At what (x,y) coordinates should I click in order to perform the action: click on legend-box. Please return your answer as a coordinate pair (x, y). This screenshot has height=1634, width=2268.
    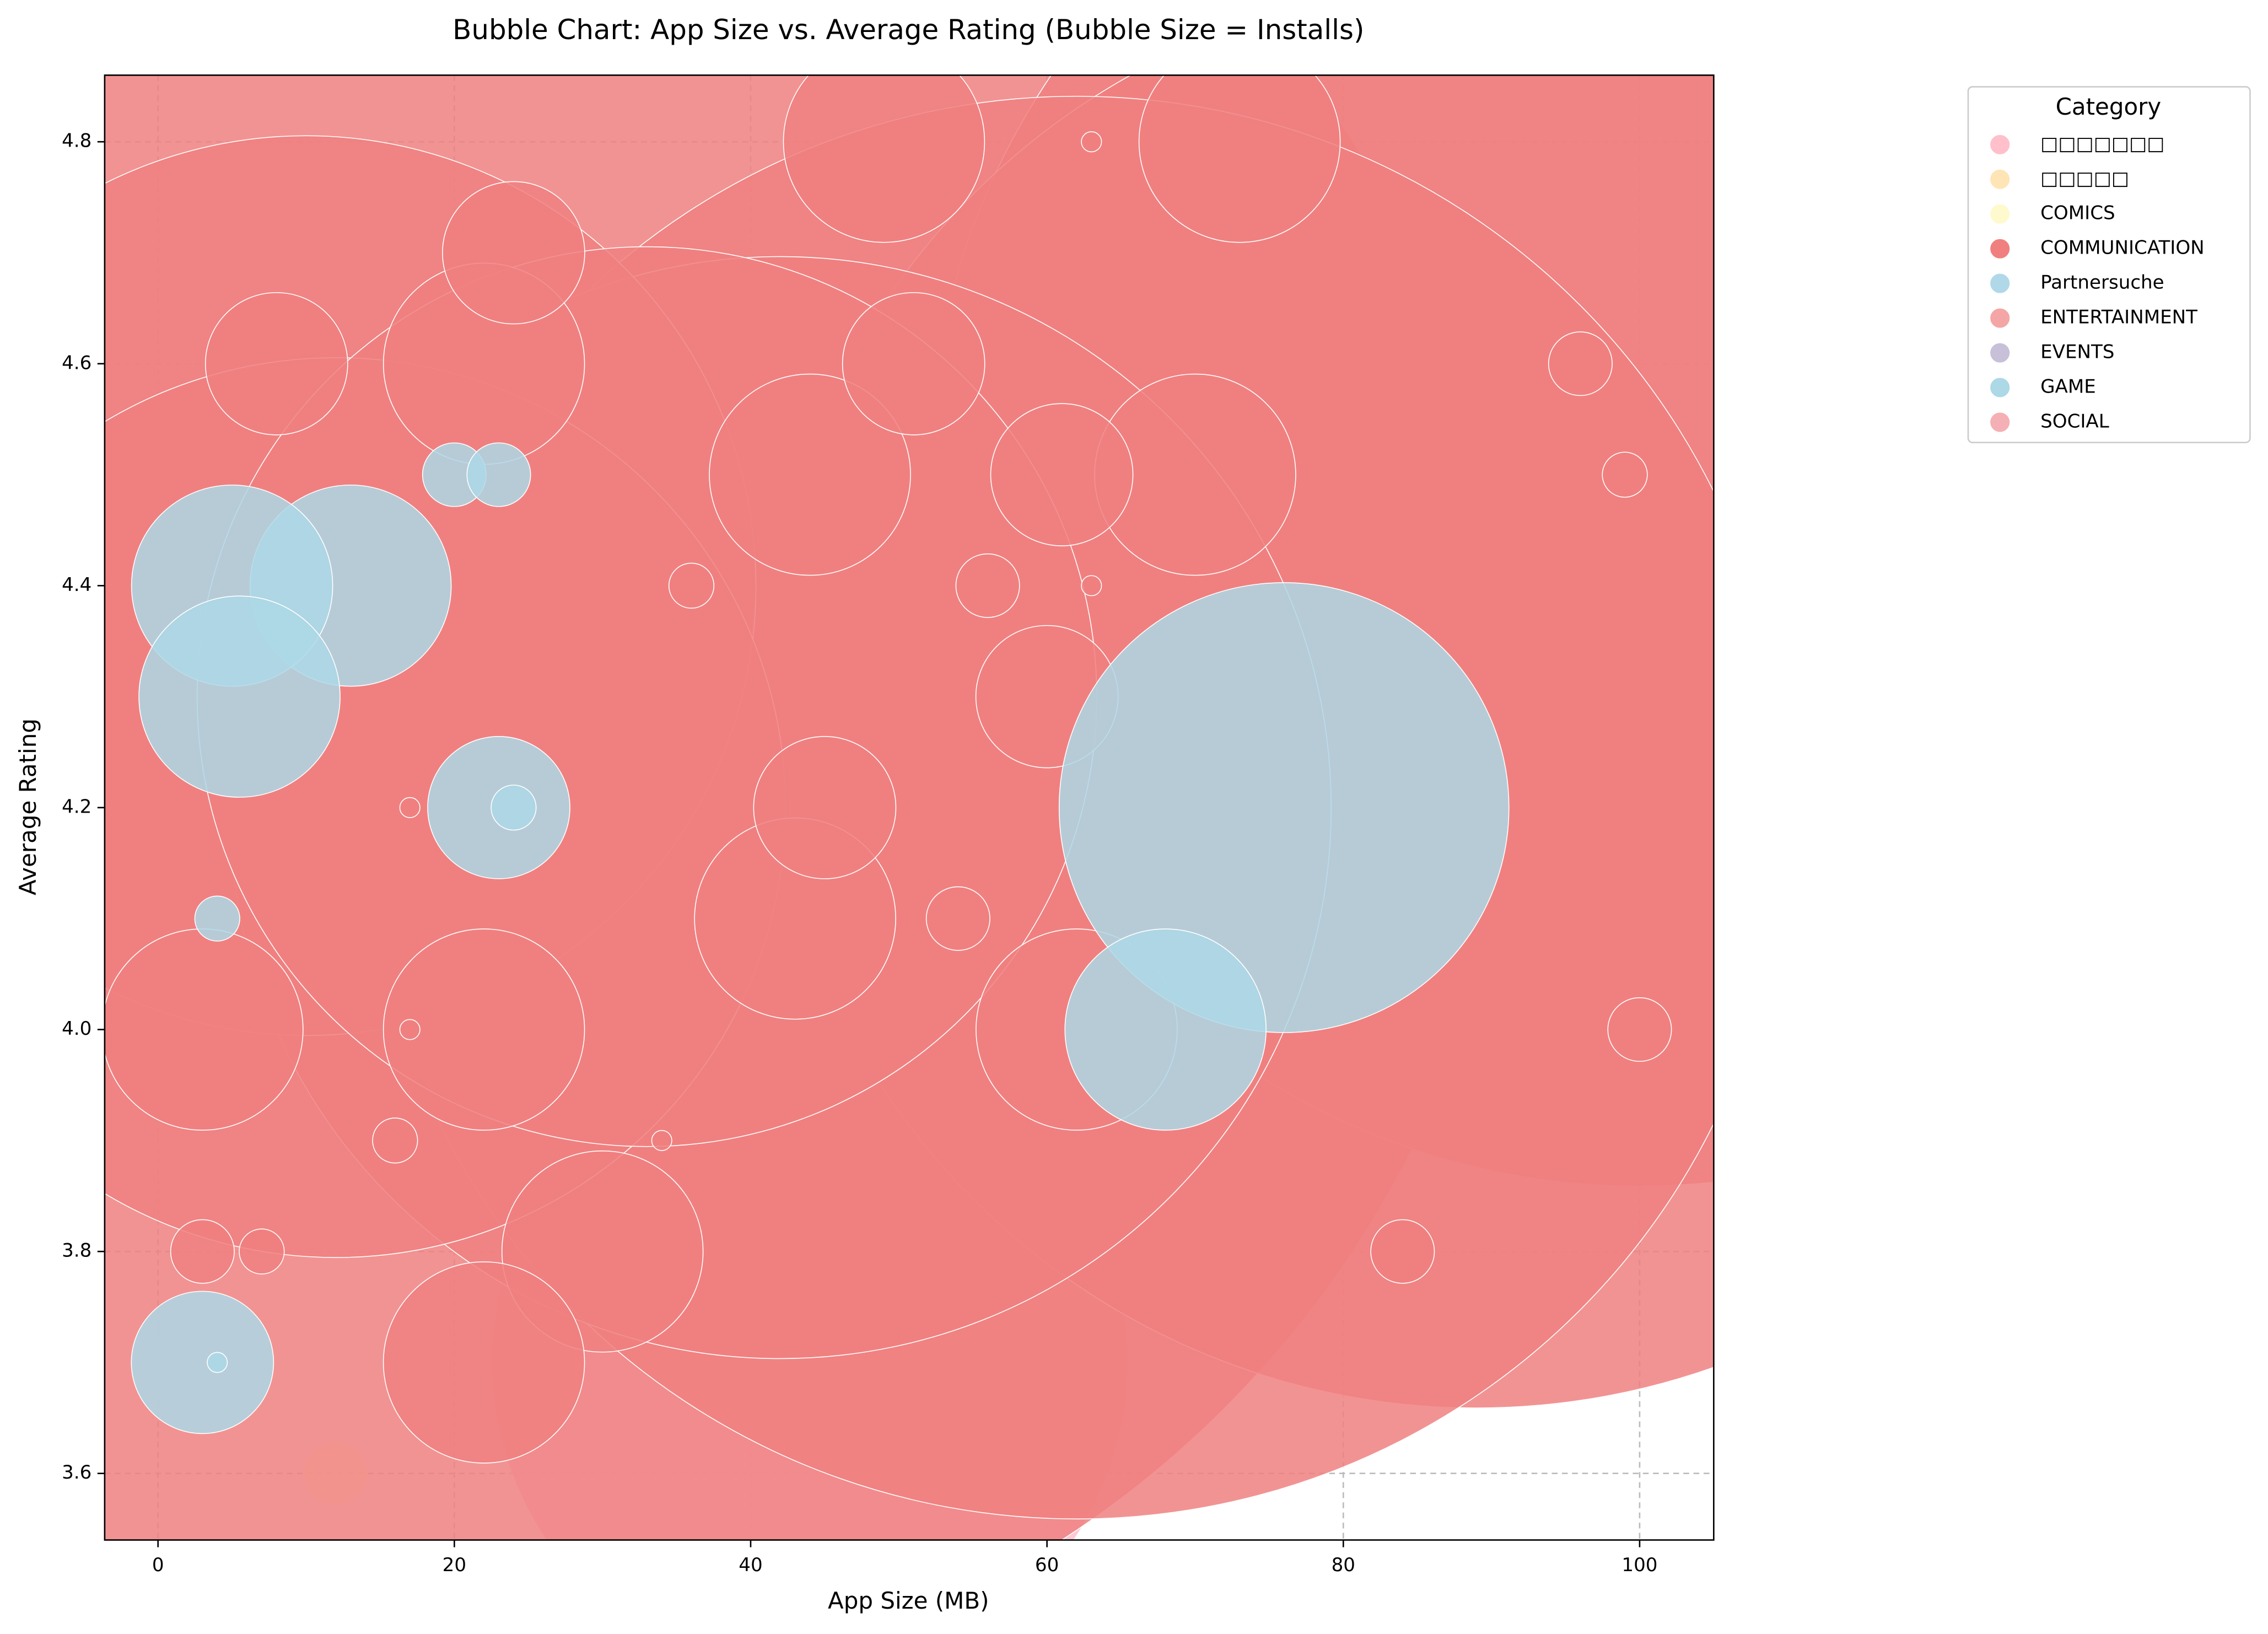
    Looking at the image, I should click on (2109, 264).